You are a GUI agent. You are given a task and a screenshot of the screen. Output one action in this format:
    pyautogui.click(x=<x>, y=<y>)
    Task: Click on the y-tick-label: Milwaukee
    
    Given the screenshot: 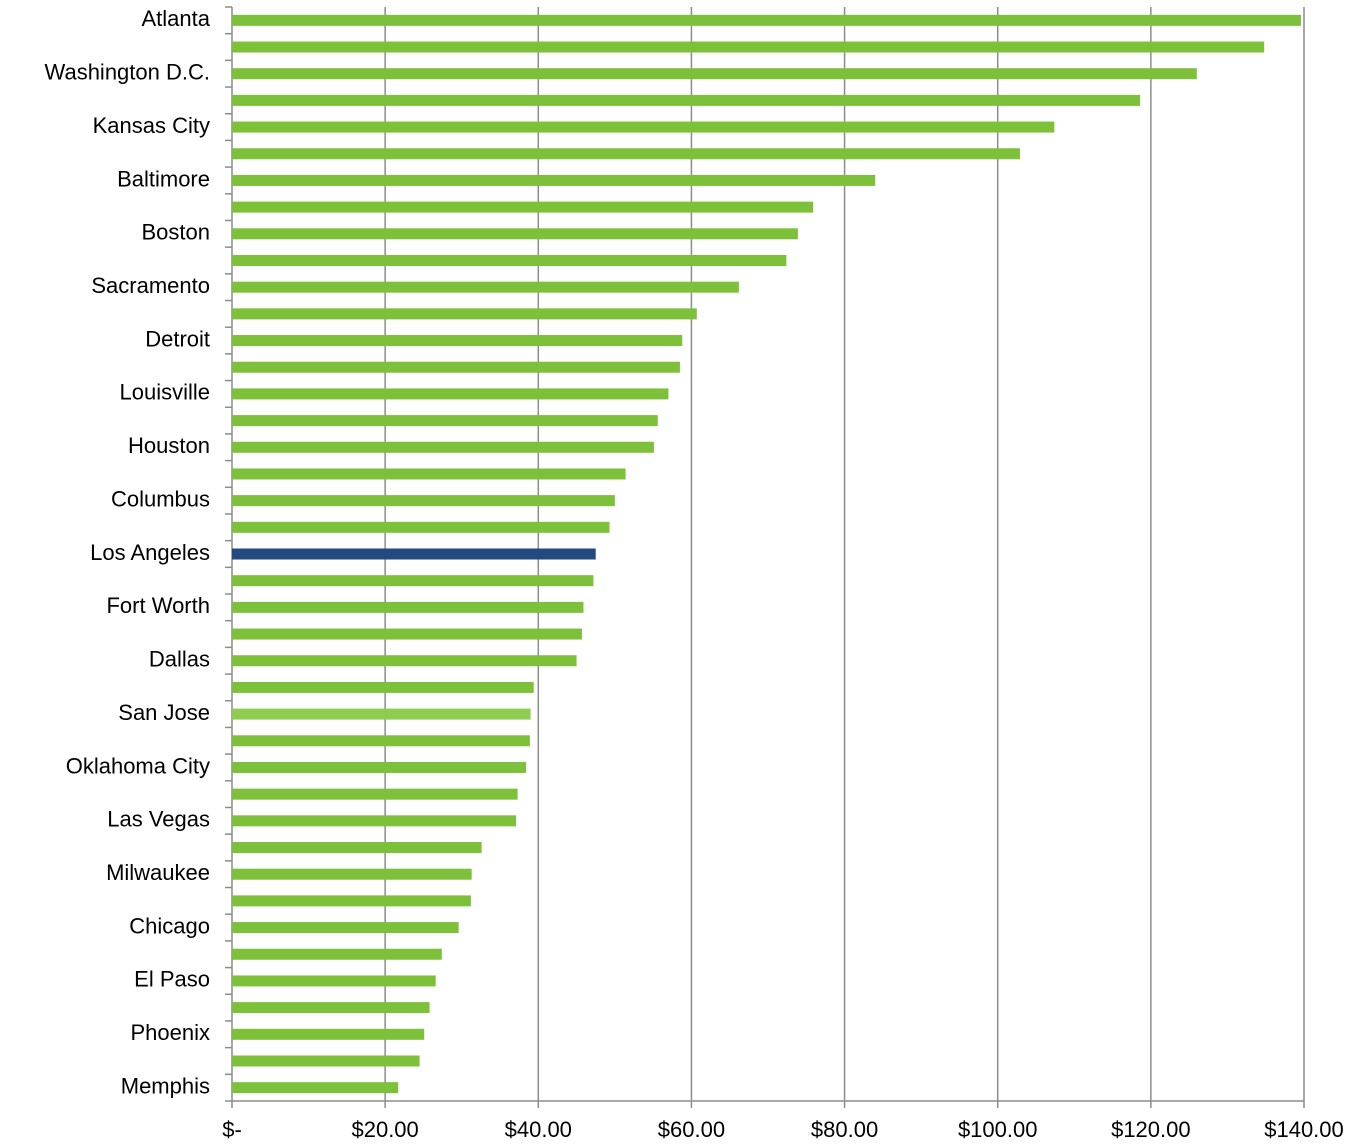 What is the action you would take?
    pyautogui.click(x=158, y=872)
    